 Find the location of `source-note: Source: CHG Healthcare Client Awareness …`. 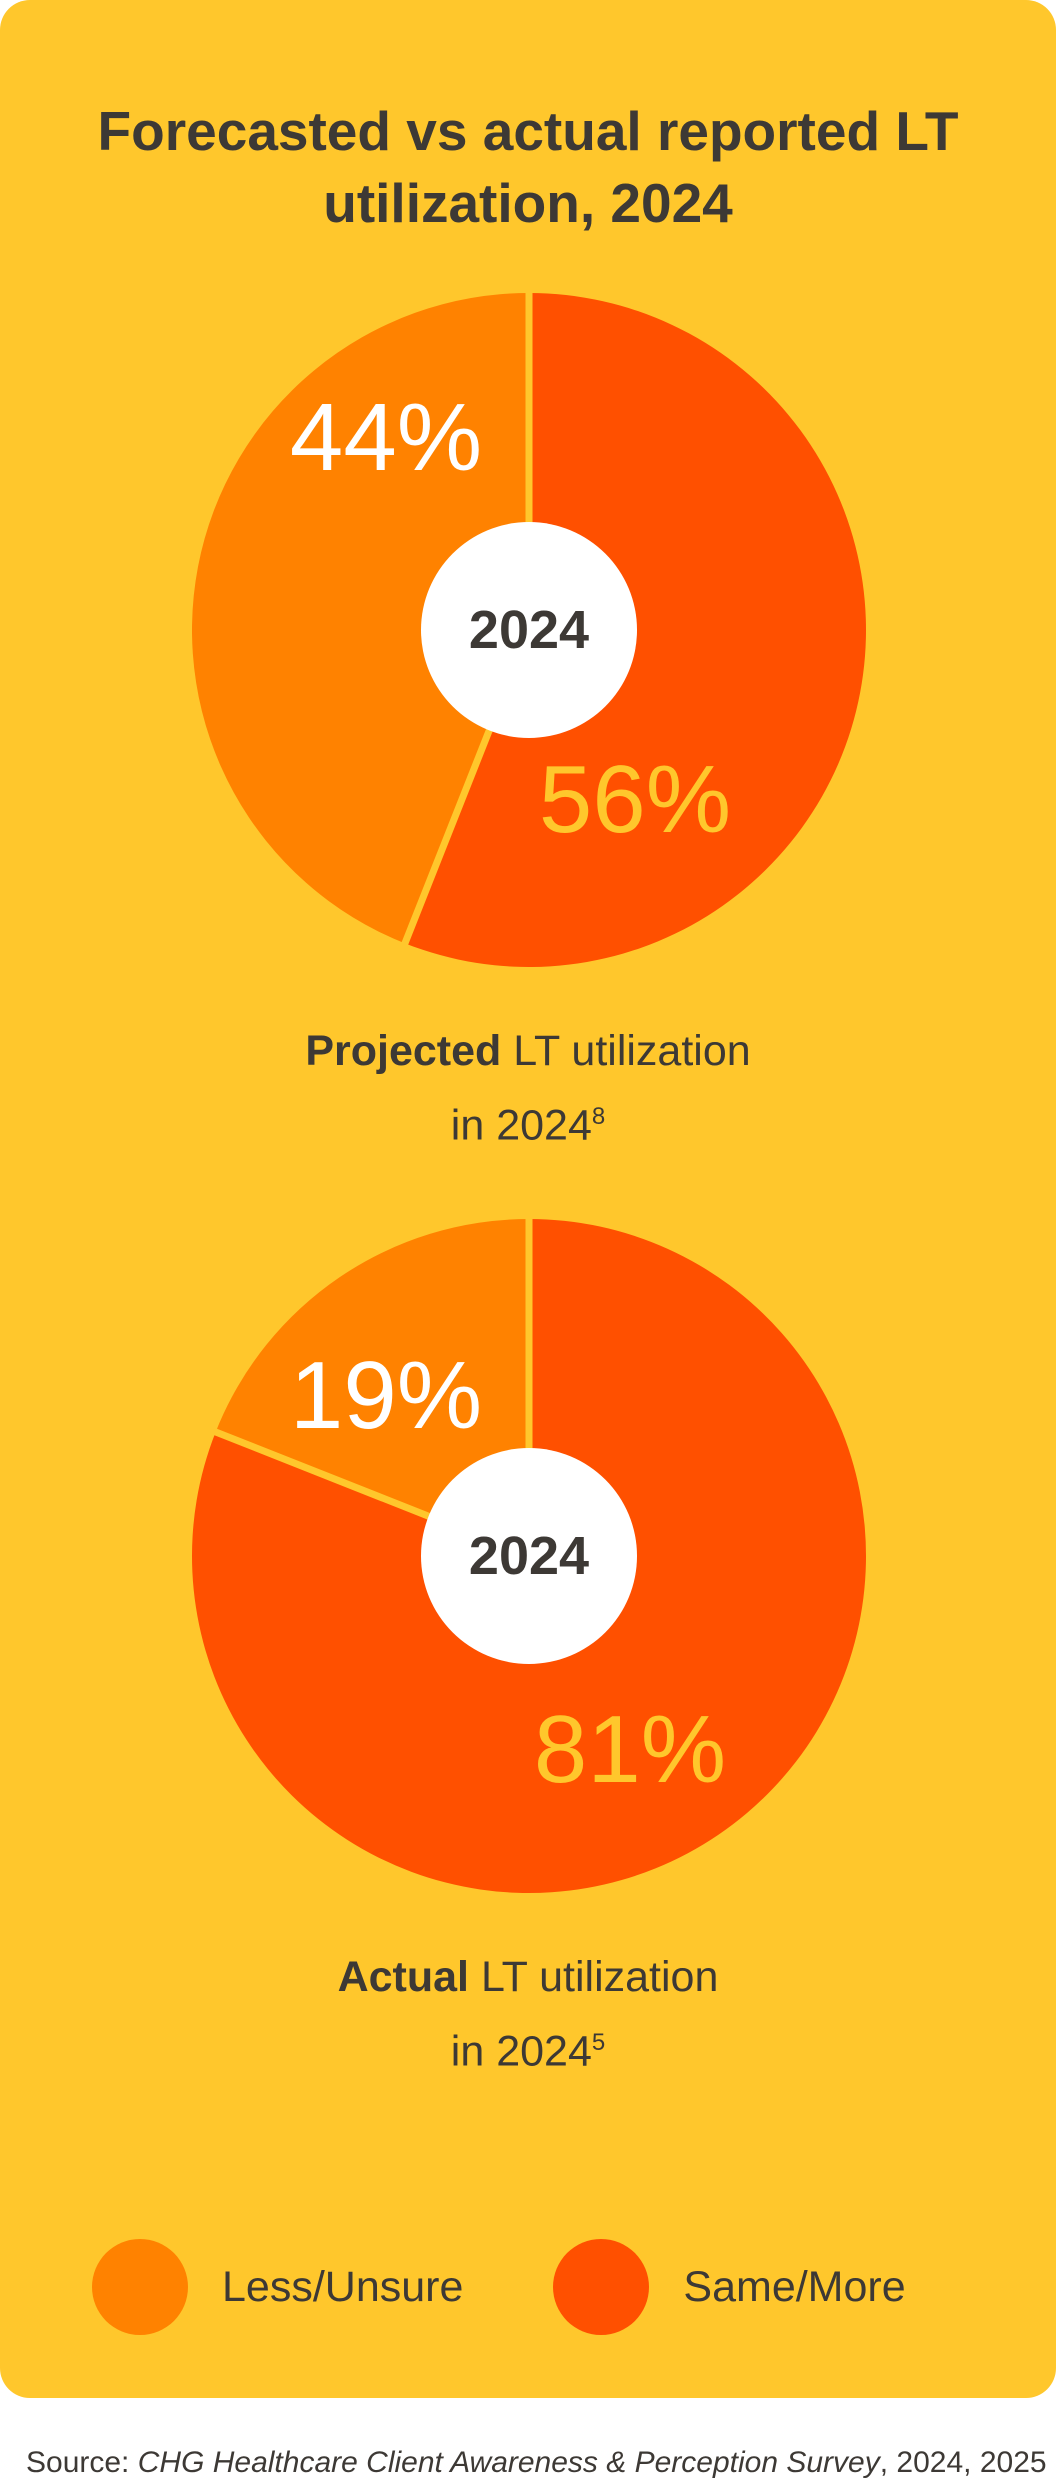

source-note: Source: CHG Healthcare Client Awareness … is located at coordinates (536, 2463).